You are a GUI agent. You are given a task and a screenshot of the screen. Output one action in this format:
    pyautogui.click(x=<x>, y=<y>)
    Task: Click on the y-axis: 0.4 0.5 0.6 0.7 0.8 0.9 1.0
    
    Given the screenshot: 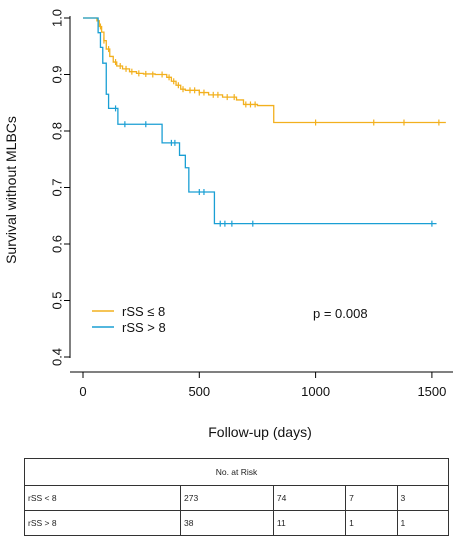 What is the action you would take?
    pyautogui.click(x=60, y=187)
    